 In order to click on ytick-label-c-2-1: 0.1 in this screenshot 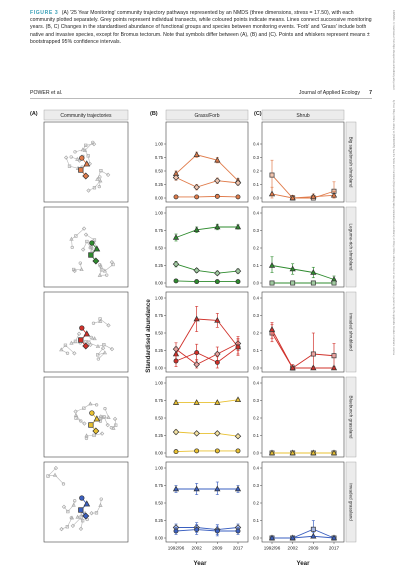, I will do `click(256, 350)`.